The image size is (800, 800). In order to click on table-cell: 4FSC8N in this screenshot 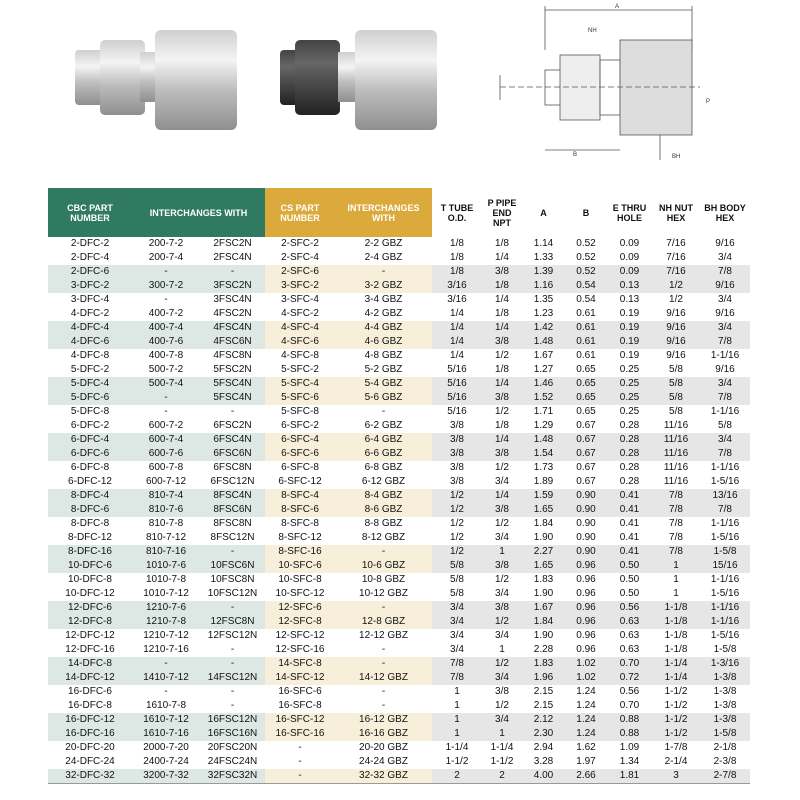, I will do `click(232, 355)`.